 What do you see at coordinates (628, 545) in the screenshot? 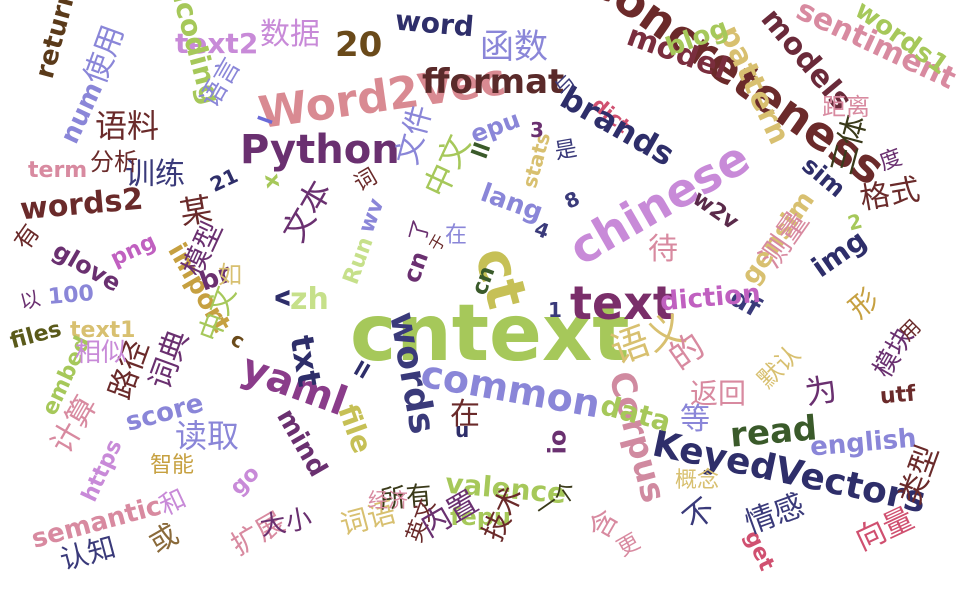
I see `word-125: 更` at bounding box center [628, 545].